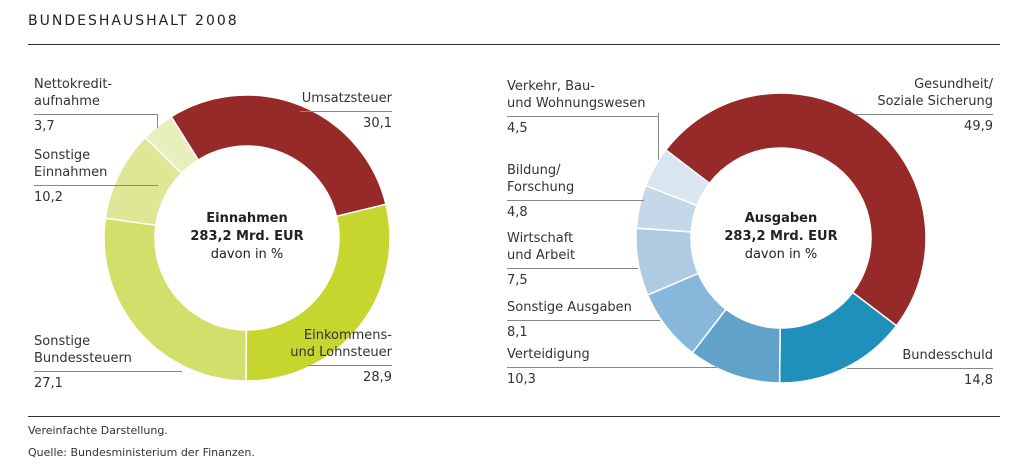 The width and height of the screenshot is (1024, 472). What do you see at coordinates (134, 176) in the screenshot?
I see `slice-label: Sonstige Einnahmen 10,2` at bounding box center [134, 176].